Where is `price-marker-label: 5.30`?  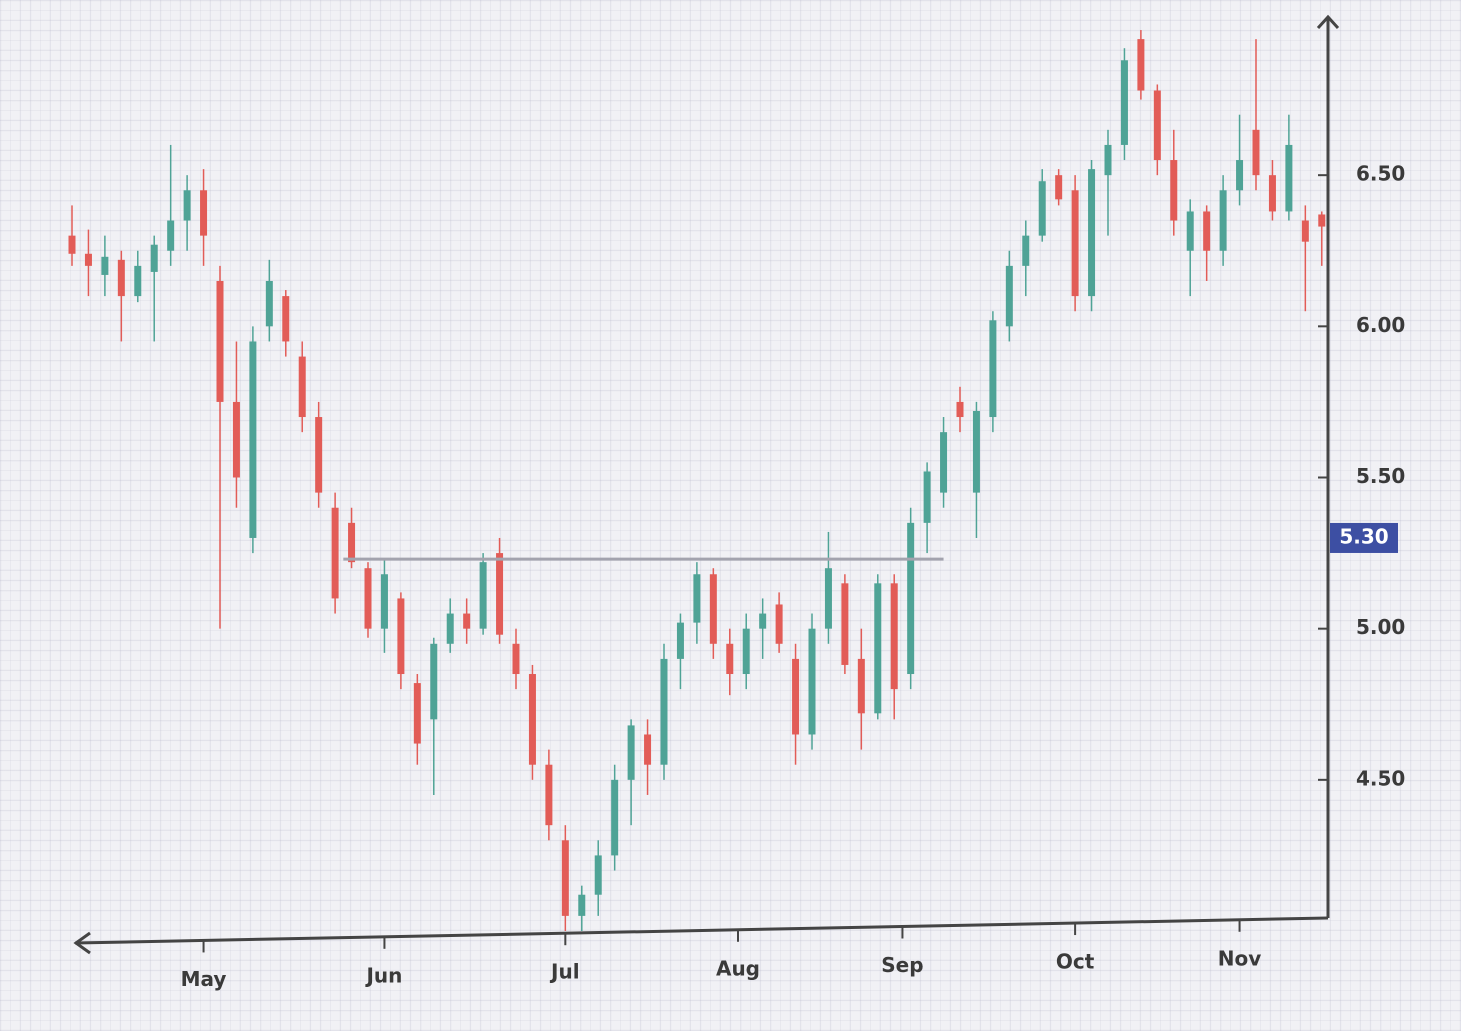
price-marker-label: 5.30 is located at coordinates (1363, 536).